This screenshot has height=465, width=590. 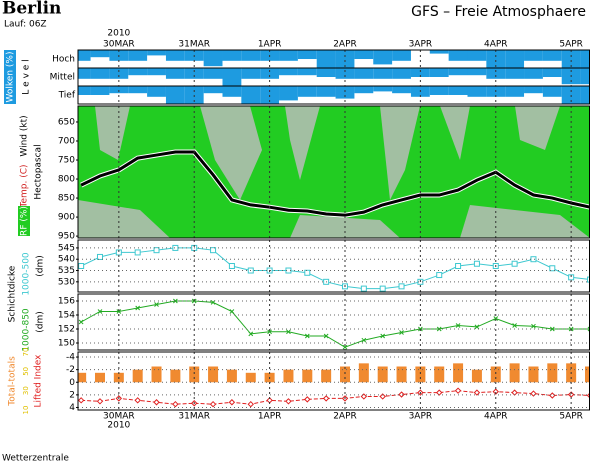 I want to click on label-box, so click(x=24, y=221).